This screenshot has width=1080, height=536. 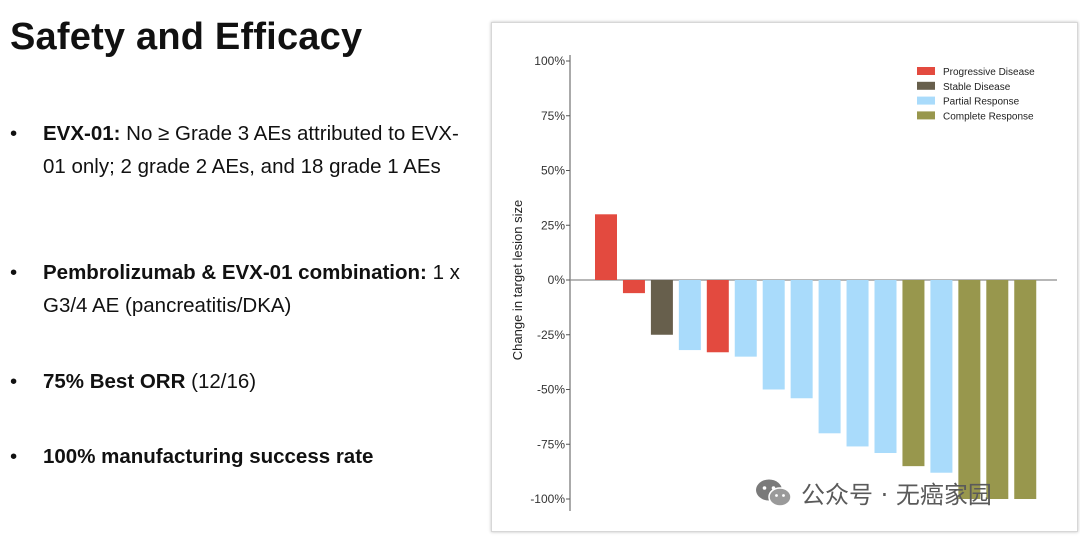 I want to click on bullet-orr: • 75% Best ORR (12/16), so click(x=245, y=382).